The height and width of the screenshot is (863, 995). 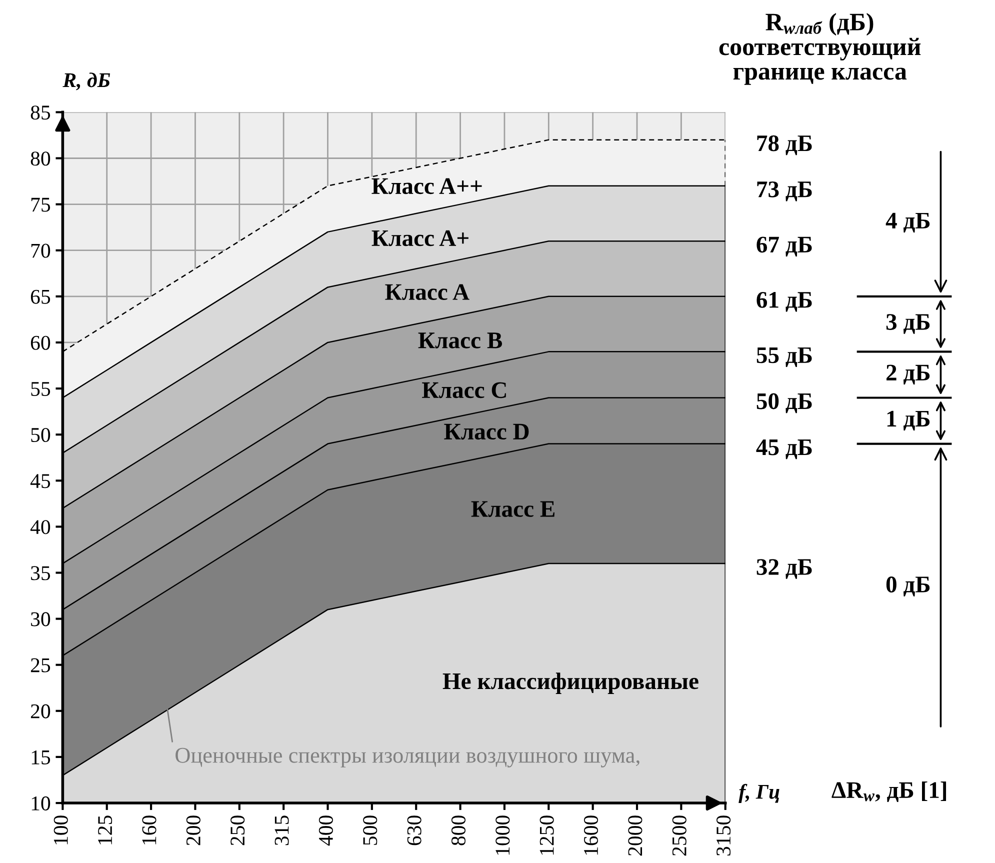 What do you see at coordinates (464, 390) in the screenshot?
I see `series-label: Класс C` at bounding box center [464, 390].